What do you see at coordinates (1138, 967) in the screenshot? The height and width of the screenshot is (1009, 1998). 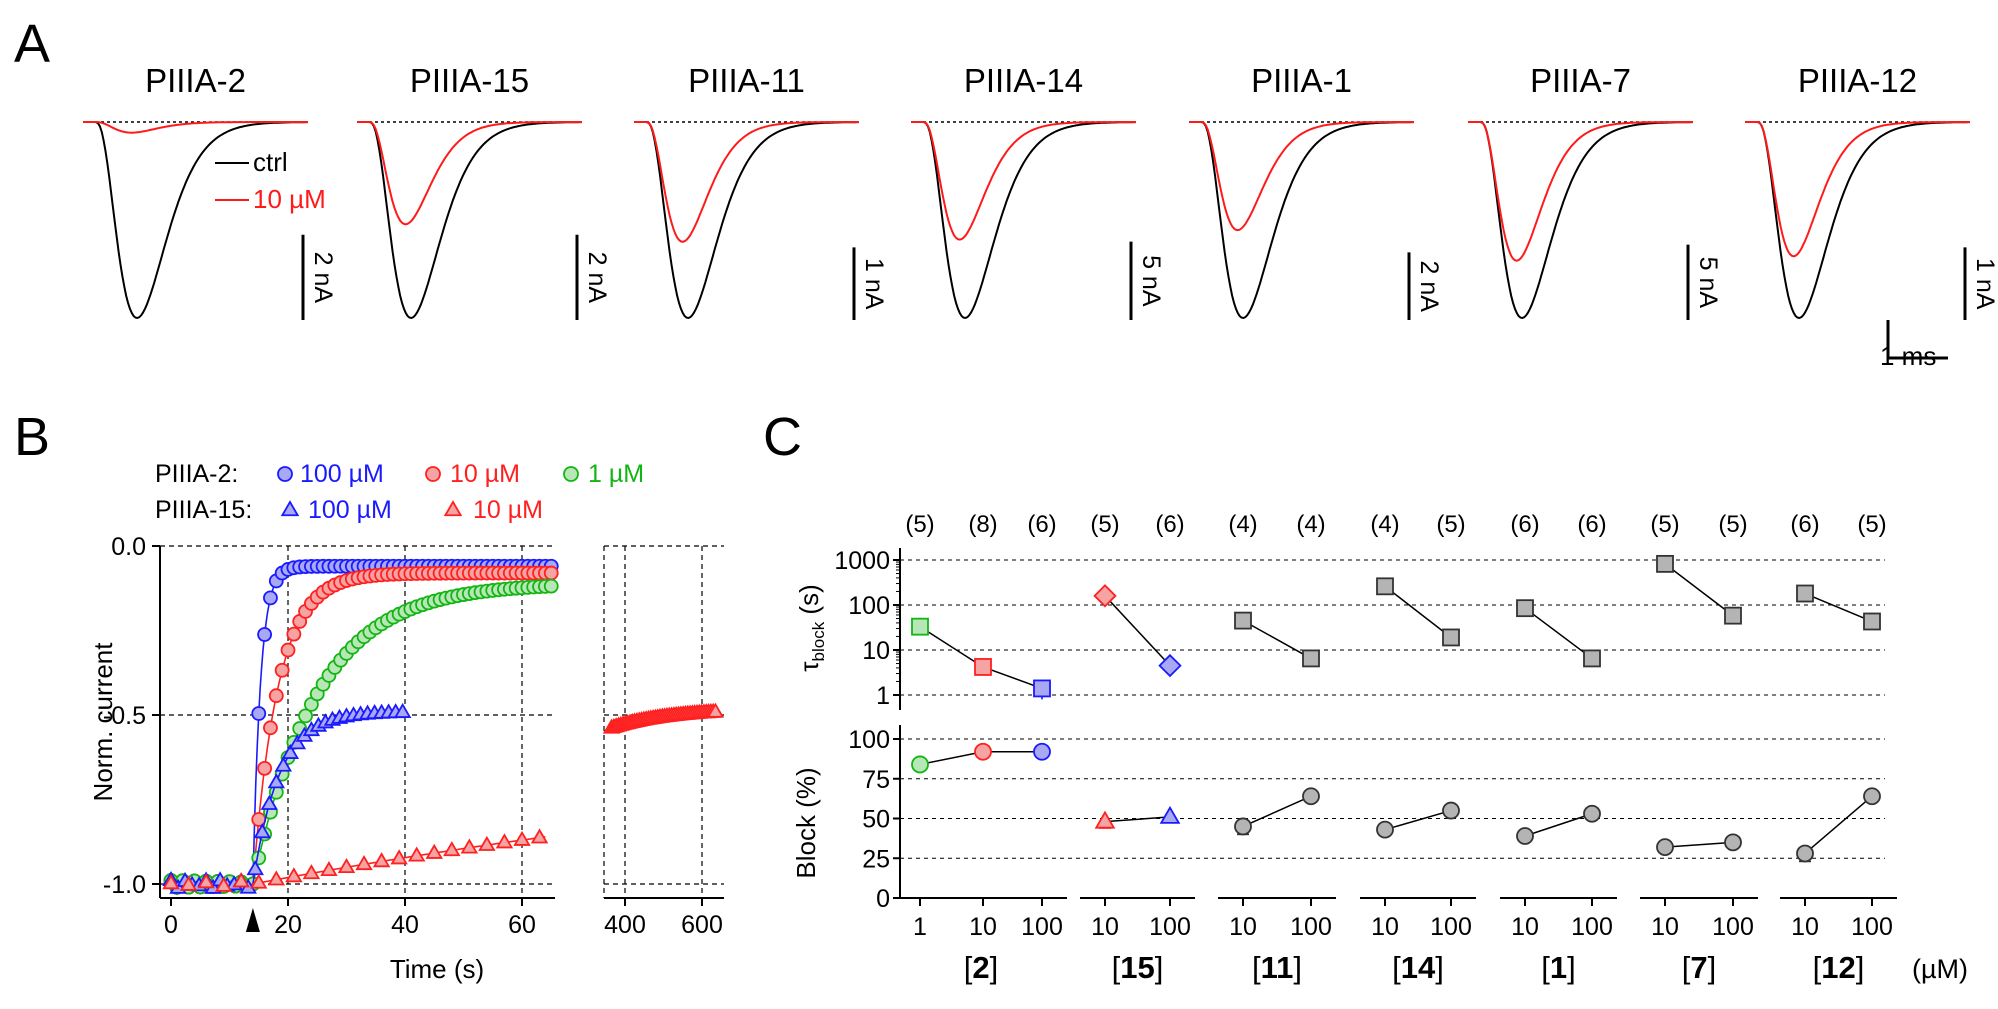 I see `group-label-15: [15]` at bounding box center [1138, 967].